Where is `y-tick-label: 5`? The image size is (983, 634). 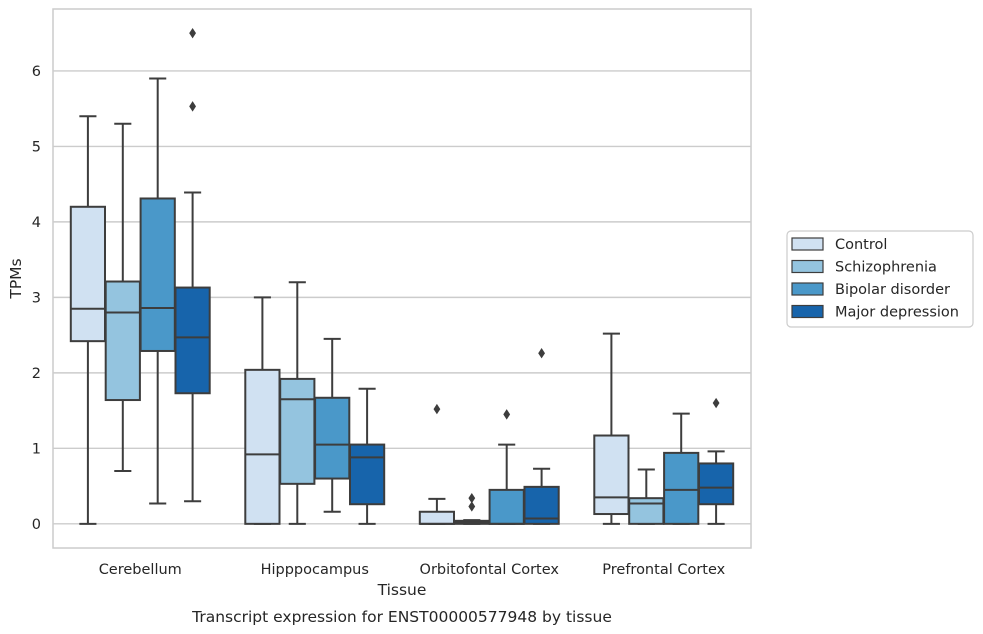
y-tick-label: 5 is located at coordinates (36, 147).